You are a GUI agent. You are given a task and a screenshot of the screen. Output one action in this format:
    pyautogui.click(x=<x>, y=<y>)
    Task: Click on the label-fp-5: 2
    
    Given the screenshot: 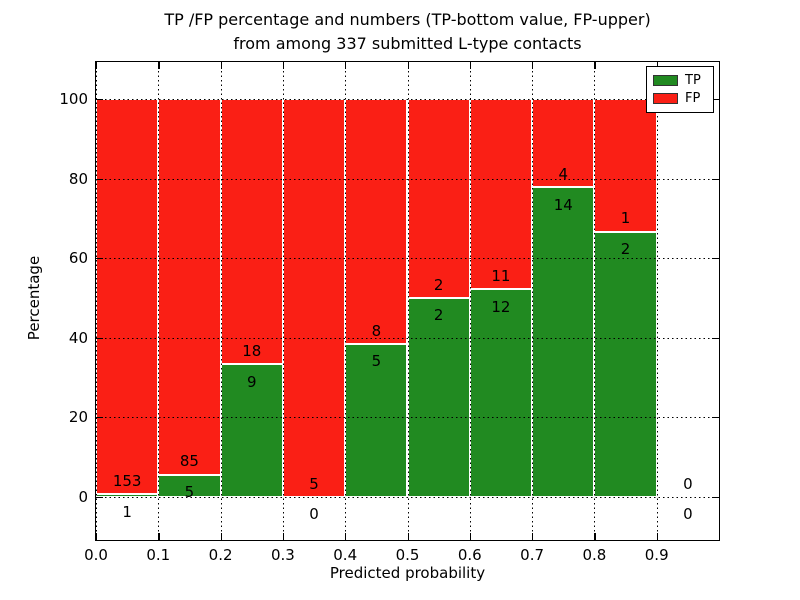 What is the action you would take?
    pyautogui.click(x=438, y=284)
    